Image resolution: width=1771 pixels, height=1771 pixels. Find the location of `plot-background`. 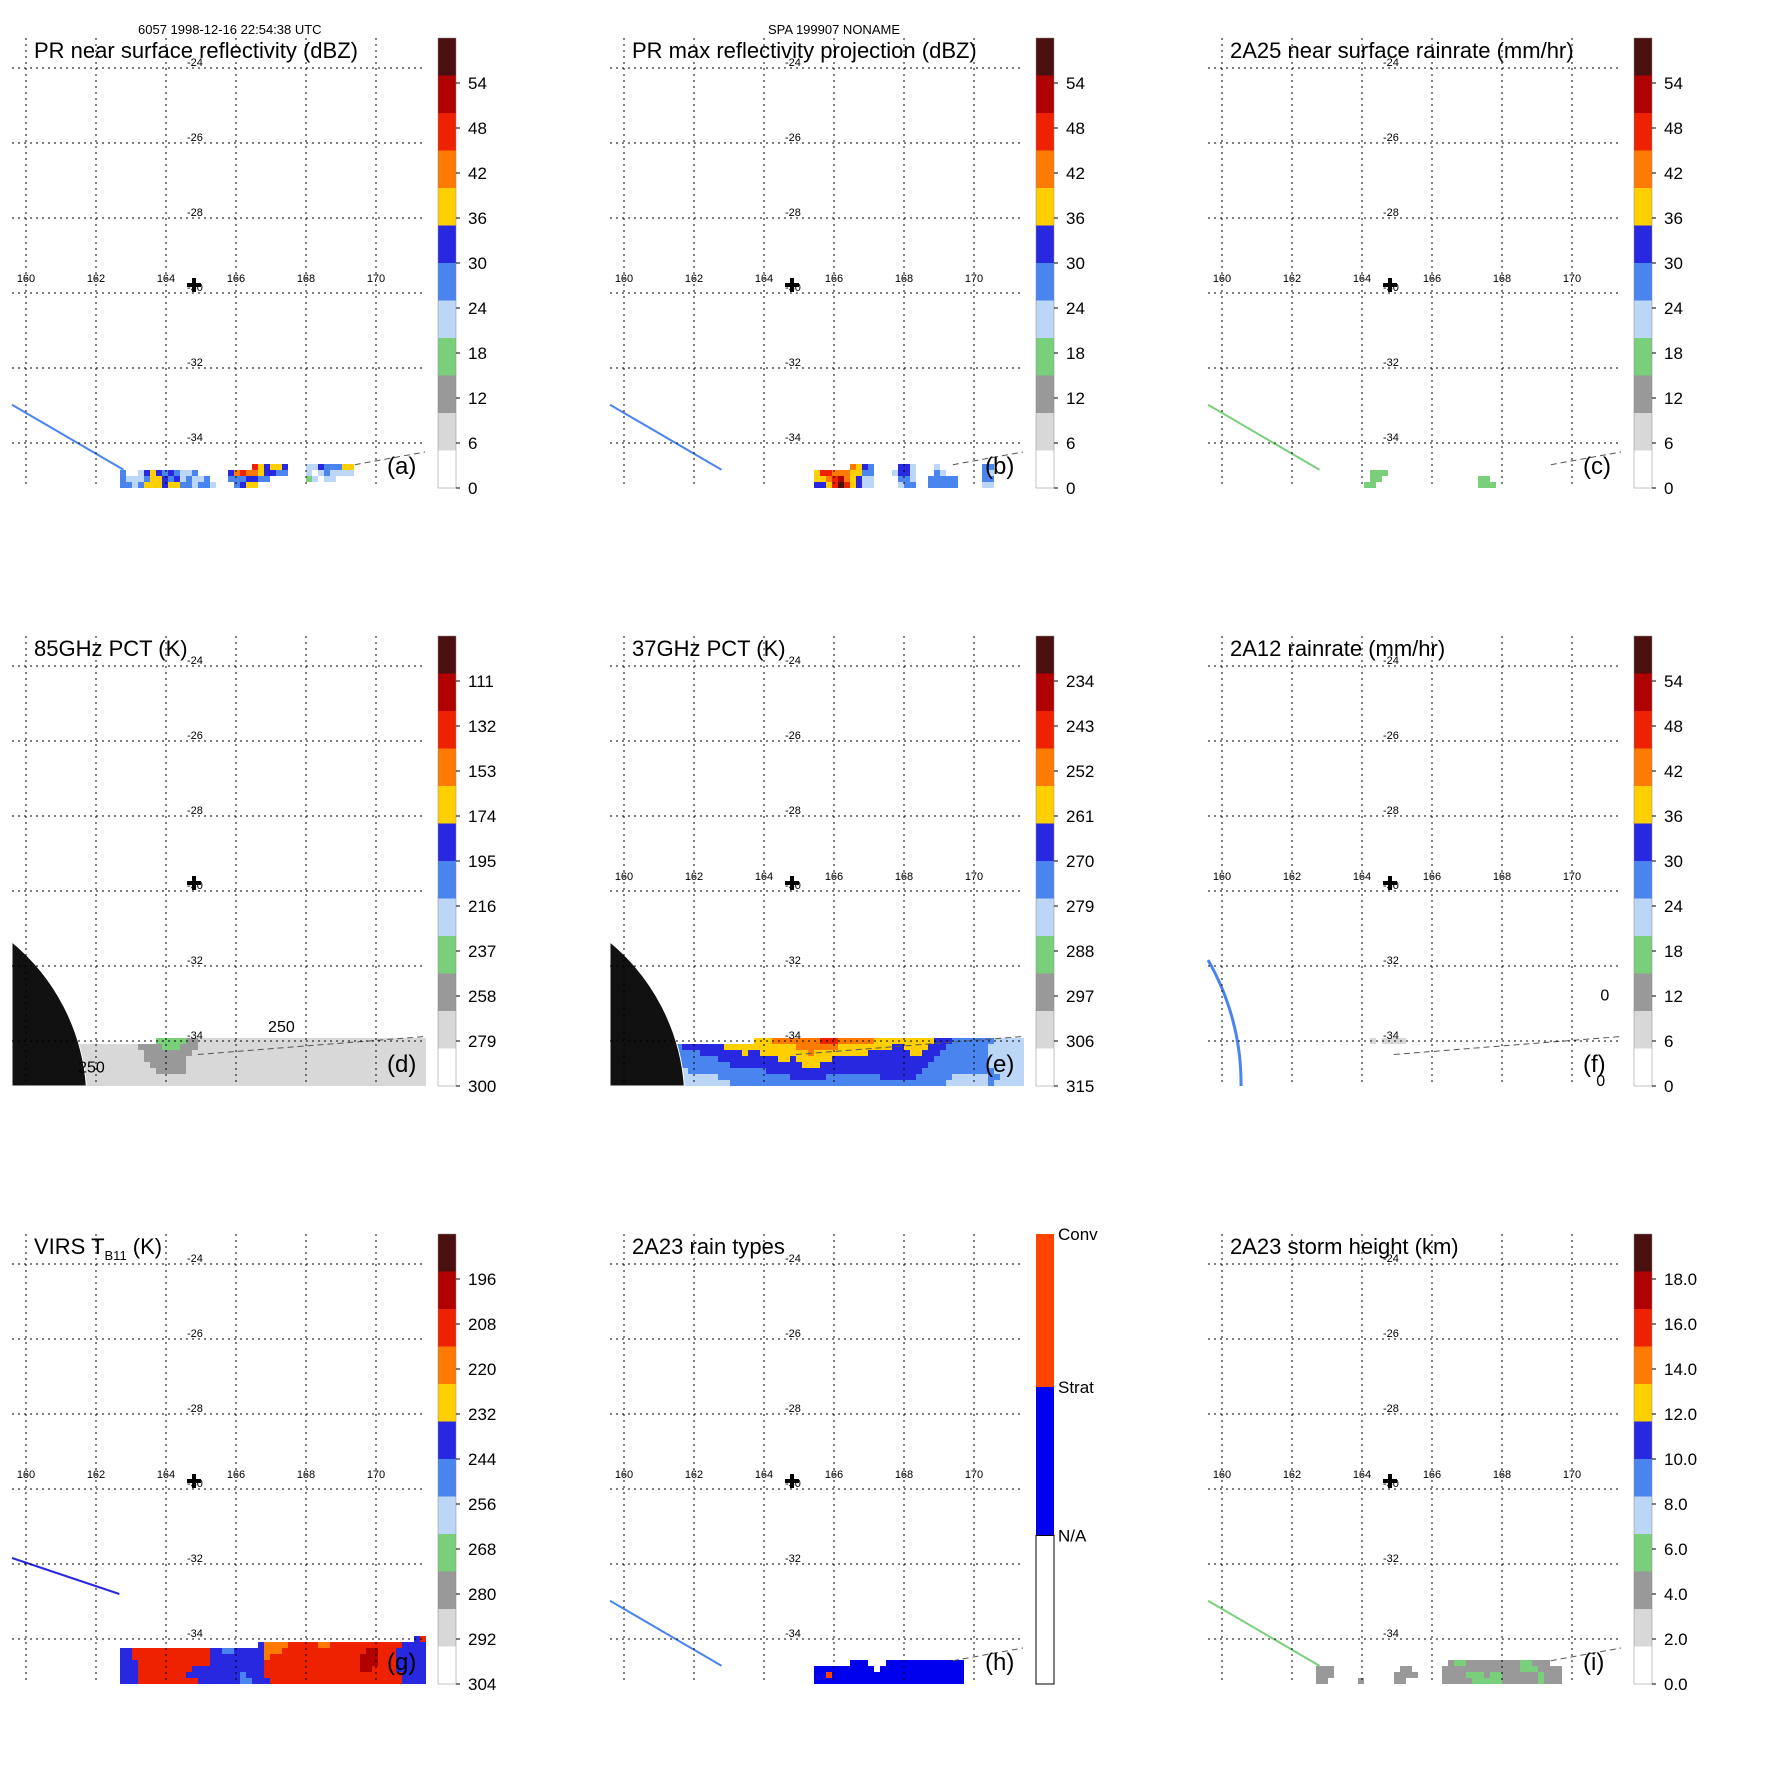

plot-background is located at coordinates (816, 861).